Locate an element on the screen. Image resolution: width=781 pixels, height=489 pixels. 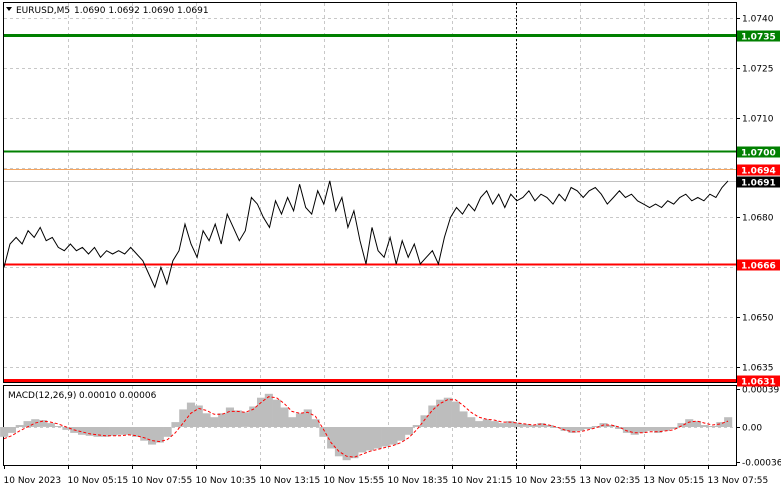
macd-y-tick-label: 0.00 is located at coordinates (752, 429).